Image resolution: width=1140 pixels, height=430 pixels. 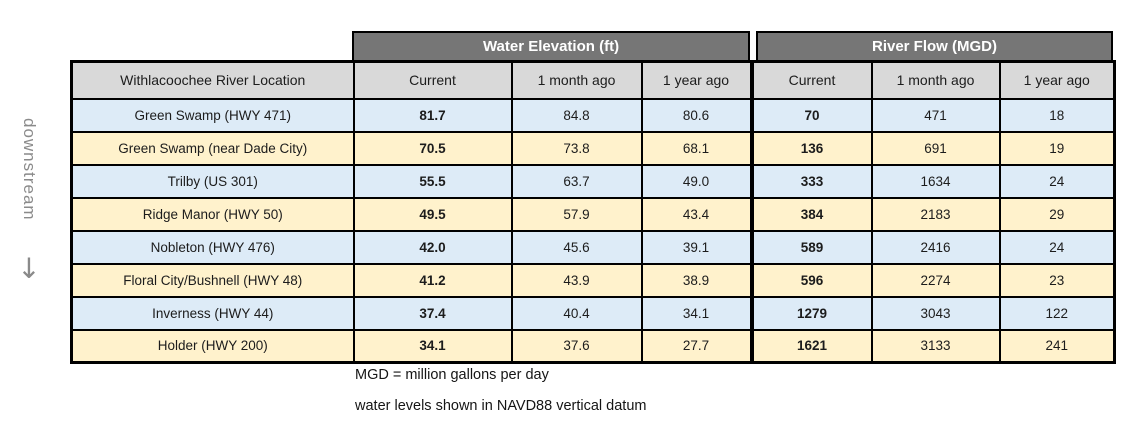 I want to click on elevation-value-cell: 41.2, so click(x=432, y=280).